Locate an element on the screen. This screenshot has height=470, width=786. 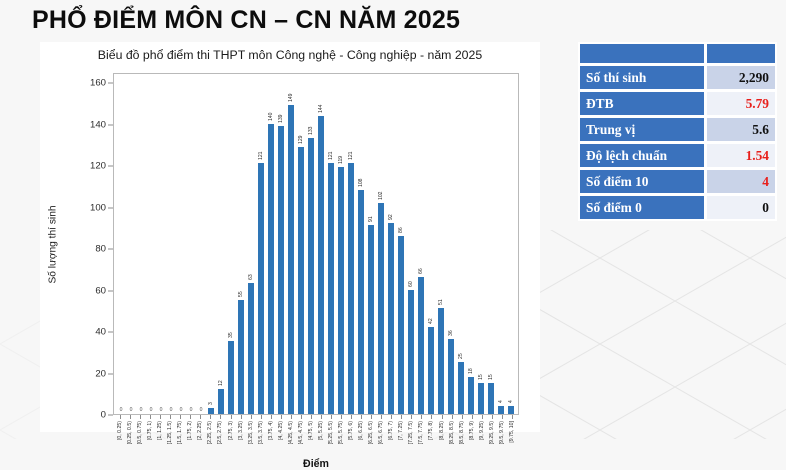
bar-value-label: 121 is located at coordinates (351, 156).